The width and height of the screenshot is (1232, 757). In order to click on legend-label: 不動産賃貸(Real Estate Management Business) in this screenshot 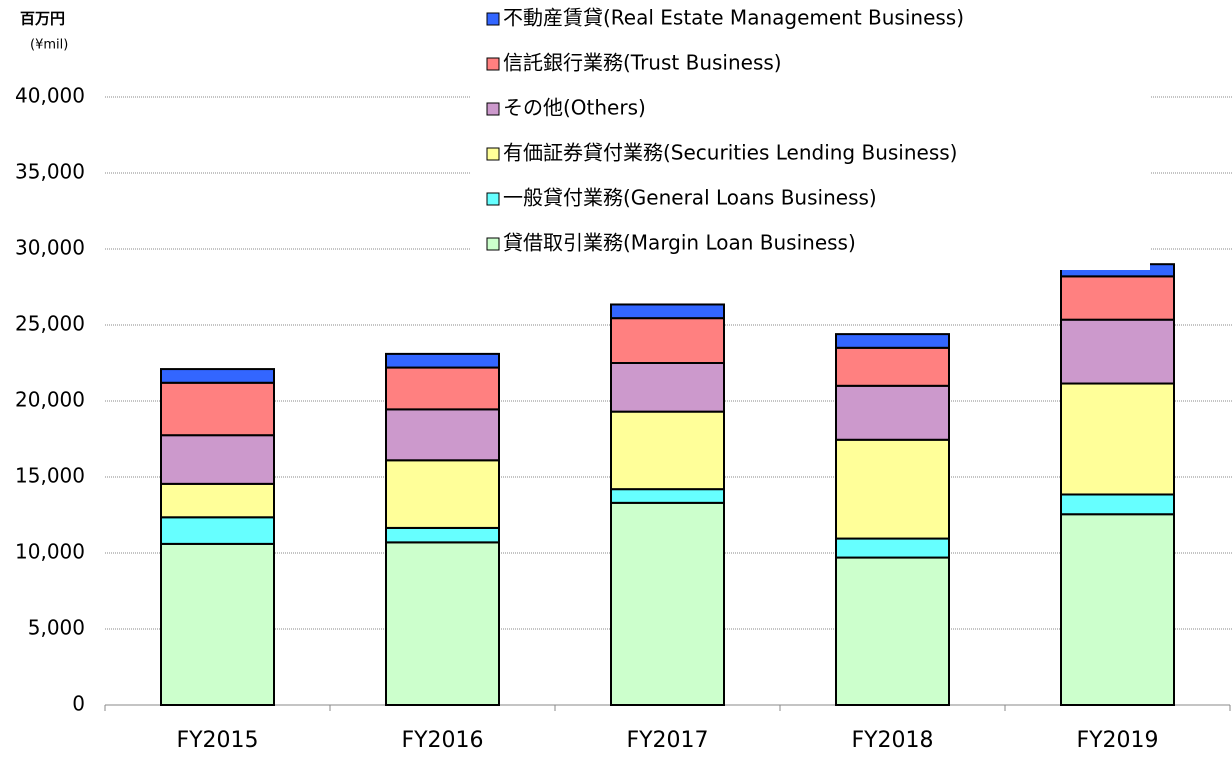, I will do `click(733, 18)`.